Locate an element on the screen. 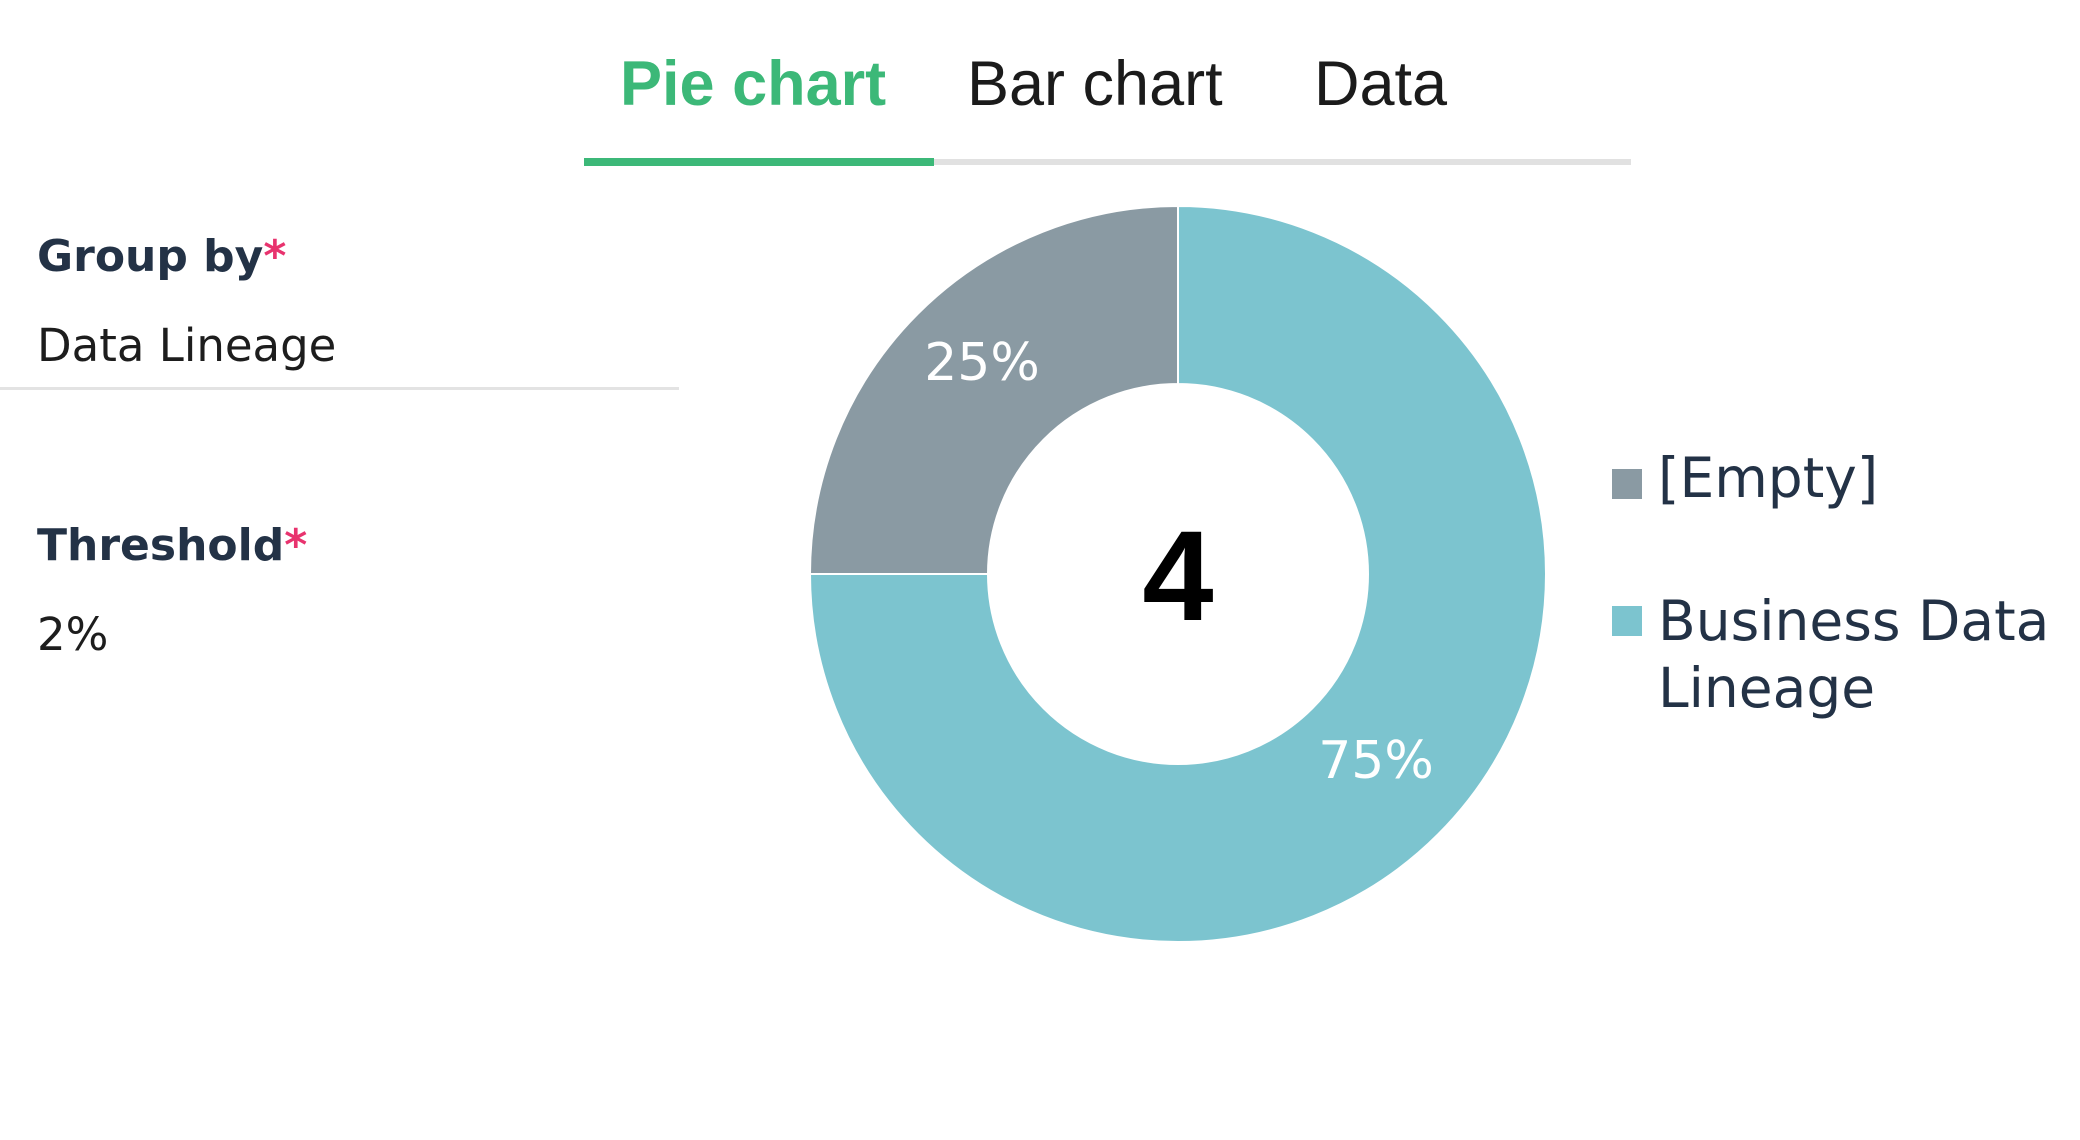  center-total: 4 is located at coordinates (1177, 576).